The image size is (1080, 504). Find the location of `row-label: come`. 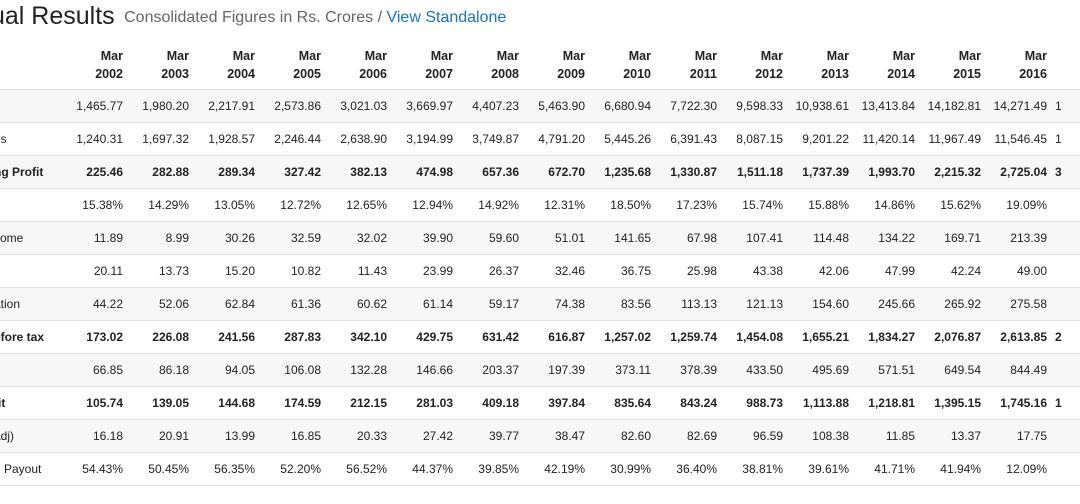

row-label: come is located at coordinates (31, 238).